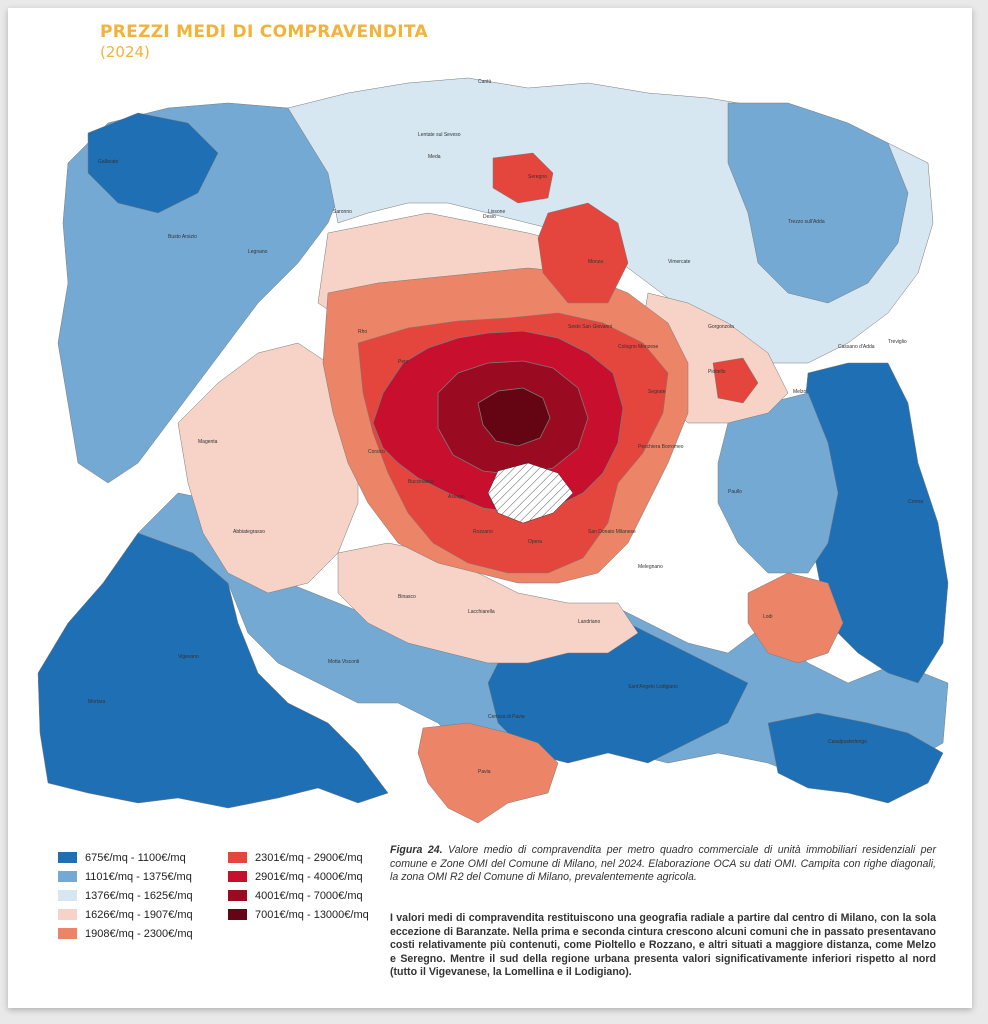  I want to click on map-place-label: Paullo, so click(735, 492).